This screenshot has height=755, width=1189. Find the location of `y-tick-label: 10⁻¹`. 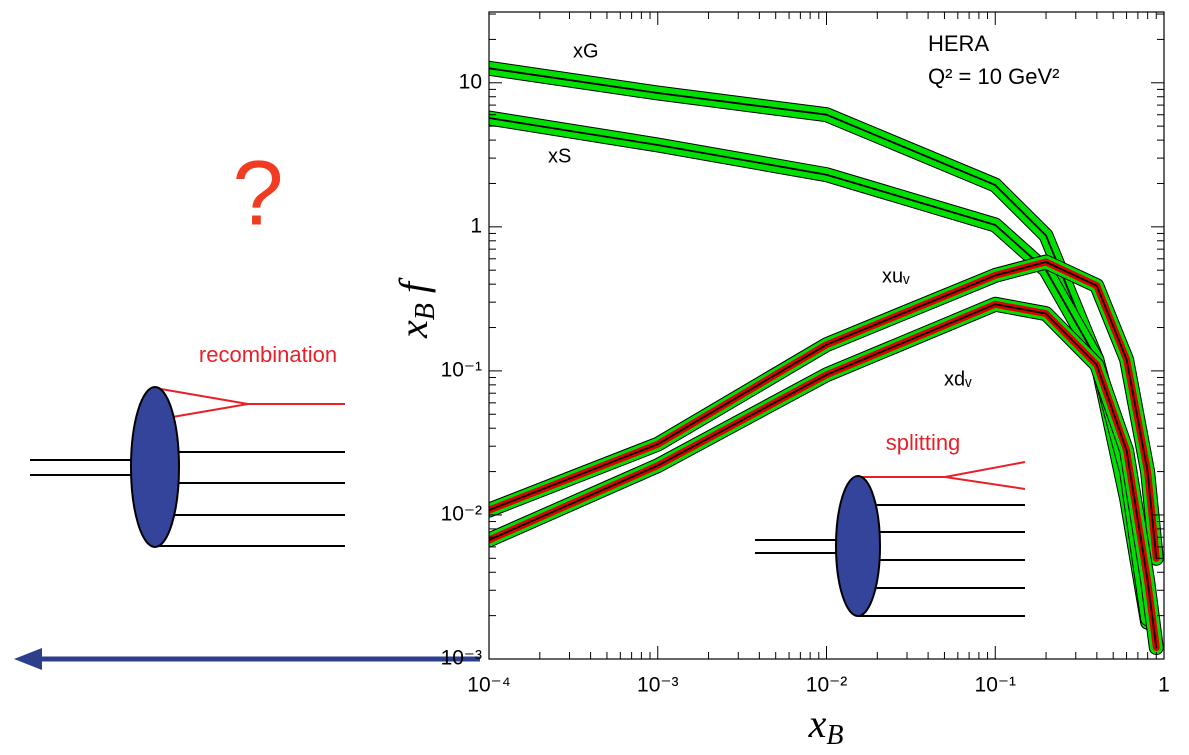

y-tick-label: 10⁻¹ is located at coordinates (461, 369).